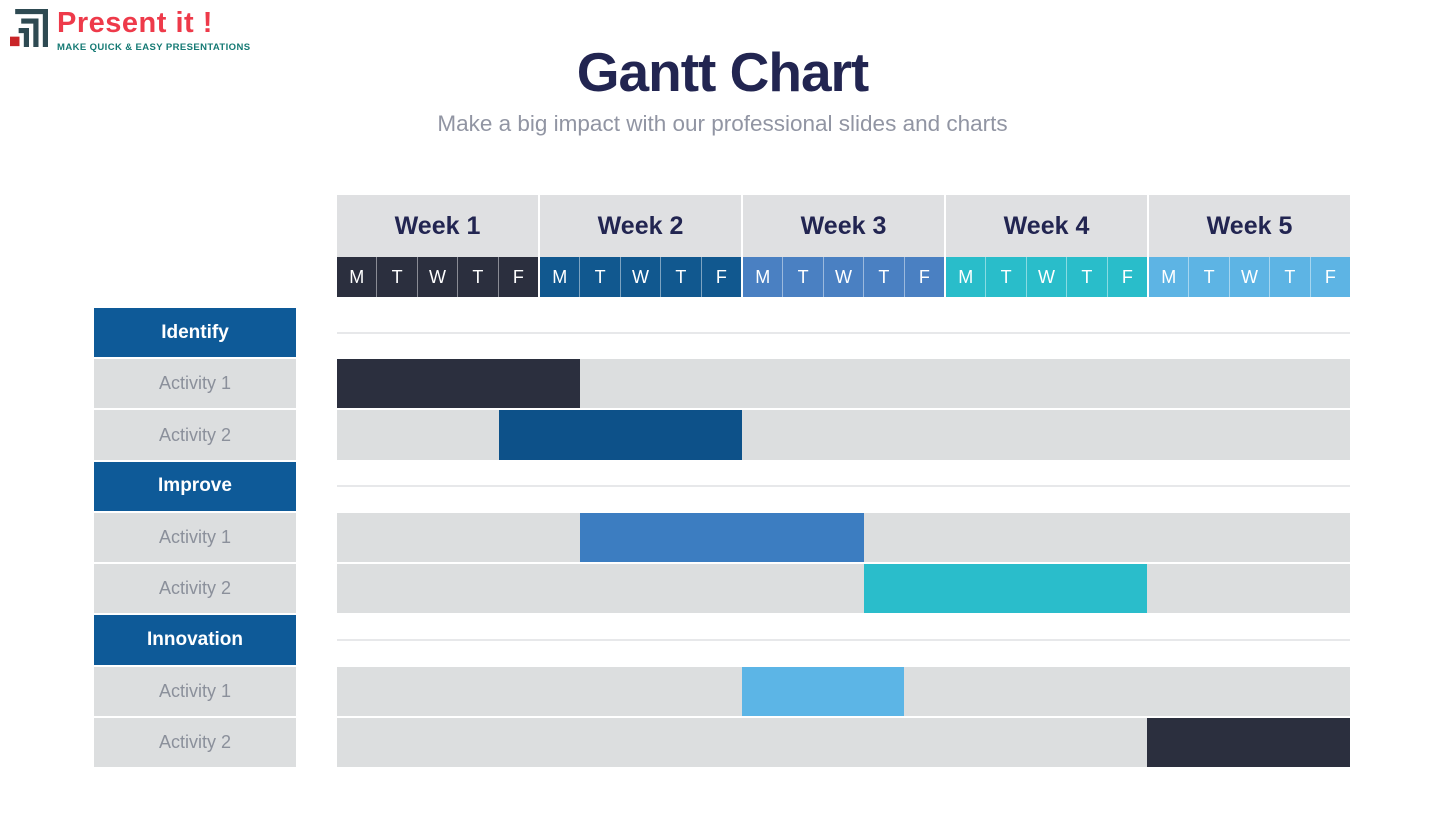  I want to click on week-header-1: Week 1, so click(437, 226).